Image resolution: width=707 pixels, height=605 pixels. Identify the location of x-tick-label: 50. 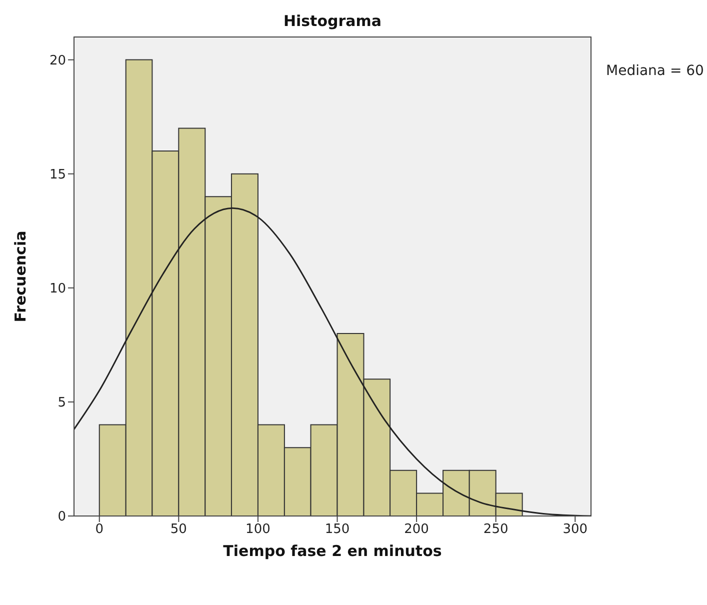
(178, 530).